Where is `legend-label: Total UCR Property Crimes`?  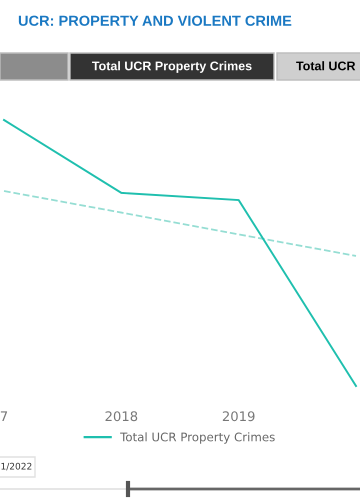
legend-label: Total UCR Property Crimes is located at coordinates (197, 438).